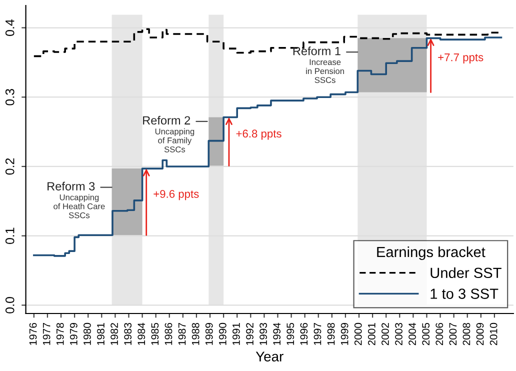 Image resolution: width=516 pixels, height=371 pixels. Describe the element at coordinates (304, 333) in the screenshot. I see `x-tick-label: 1996` at that location.